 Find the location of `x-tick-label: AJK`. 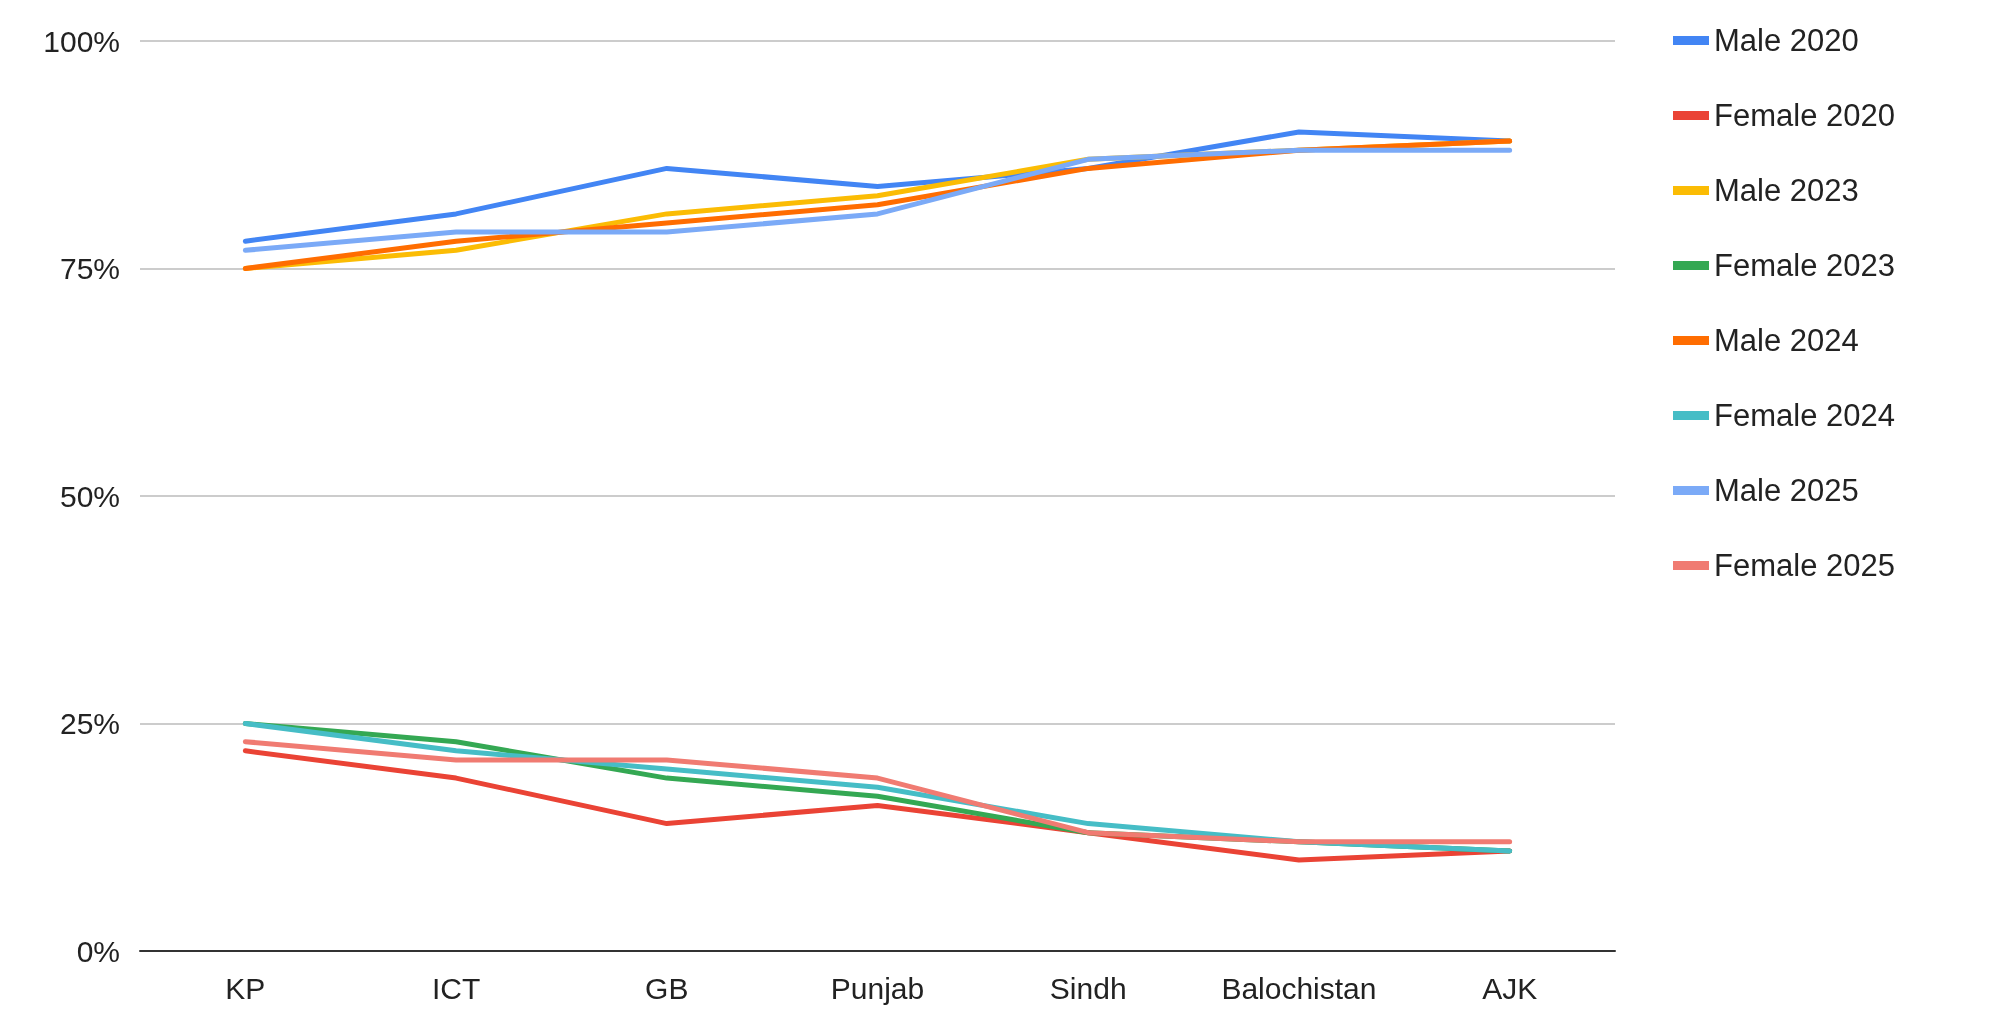

x-tick-label: AJK is located at coordinates (1510, 988).